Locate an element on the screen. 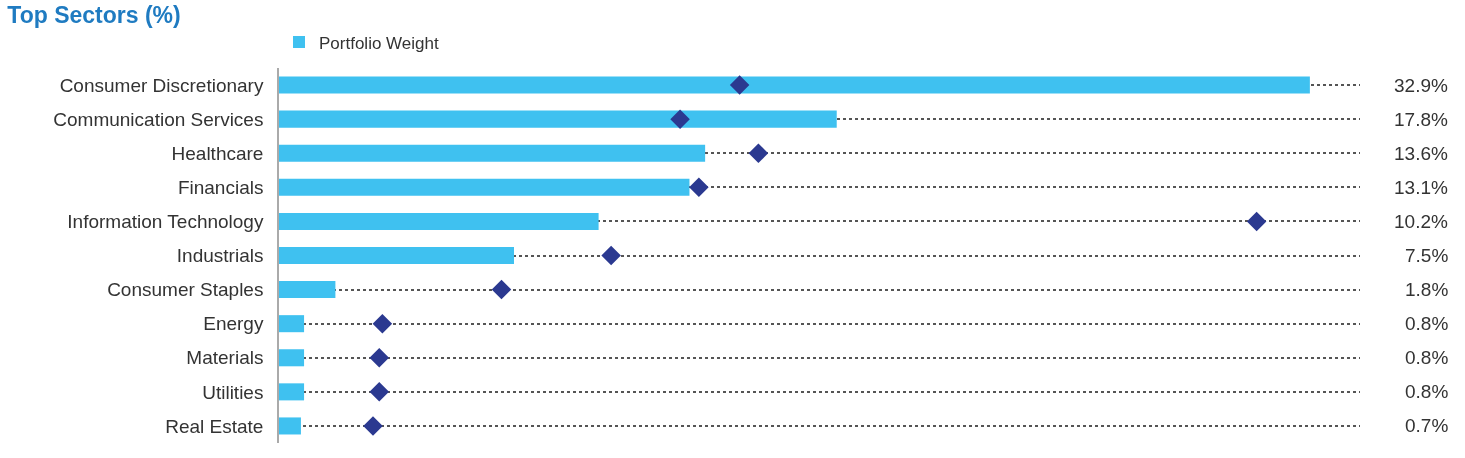  data-label: 13.1% is located at coordinates (1421, 187).